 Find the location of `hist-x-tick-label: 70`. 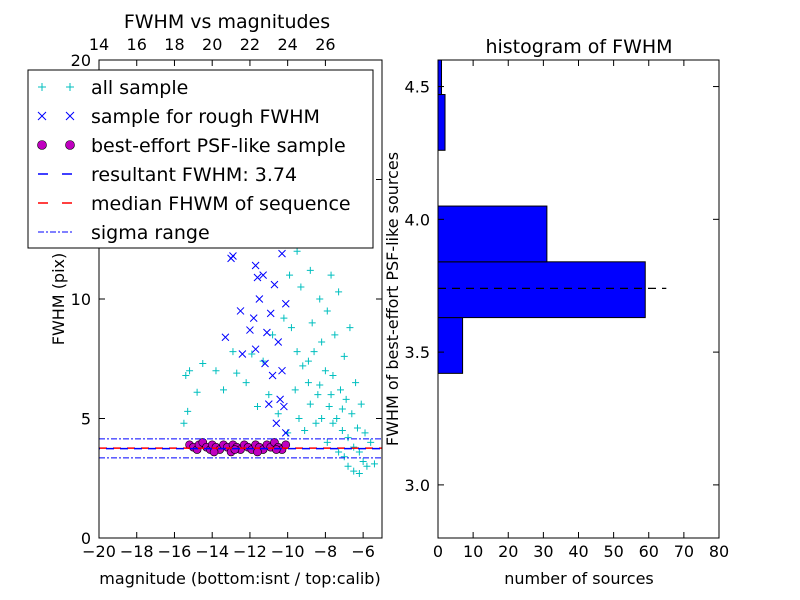

hist-x-tick-label: 70 is located at coordinates (684, 551).